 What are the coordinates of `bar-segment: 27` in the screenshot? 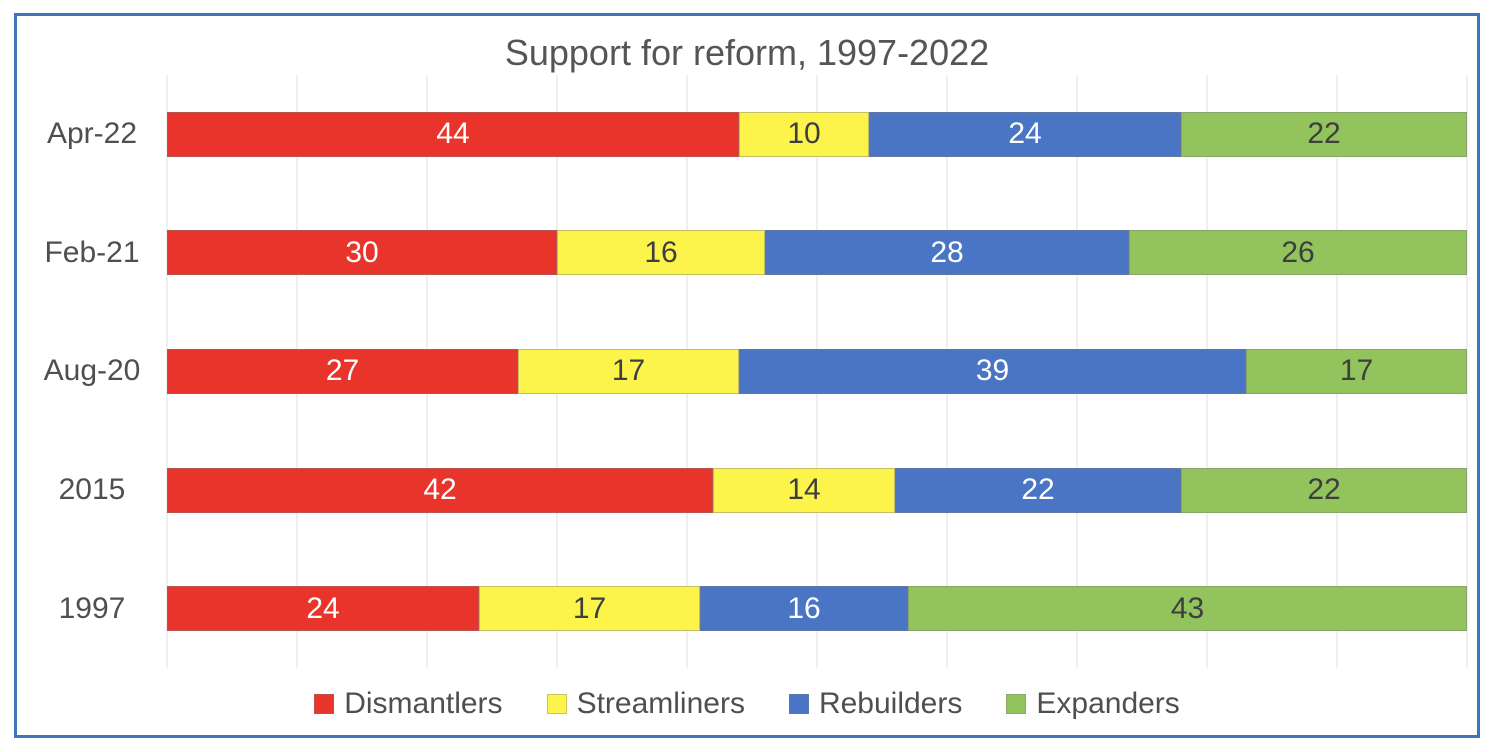 It's located at (342, 371).